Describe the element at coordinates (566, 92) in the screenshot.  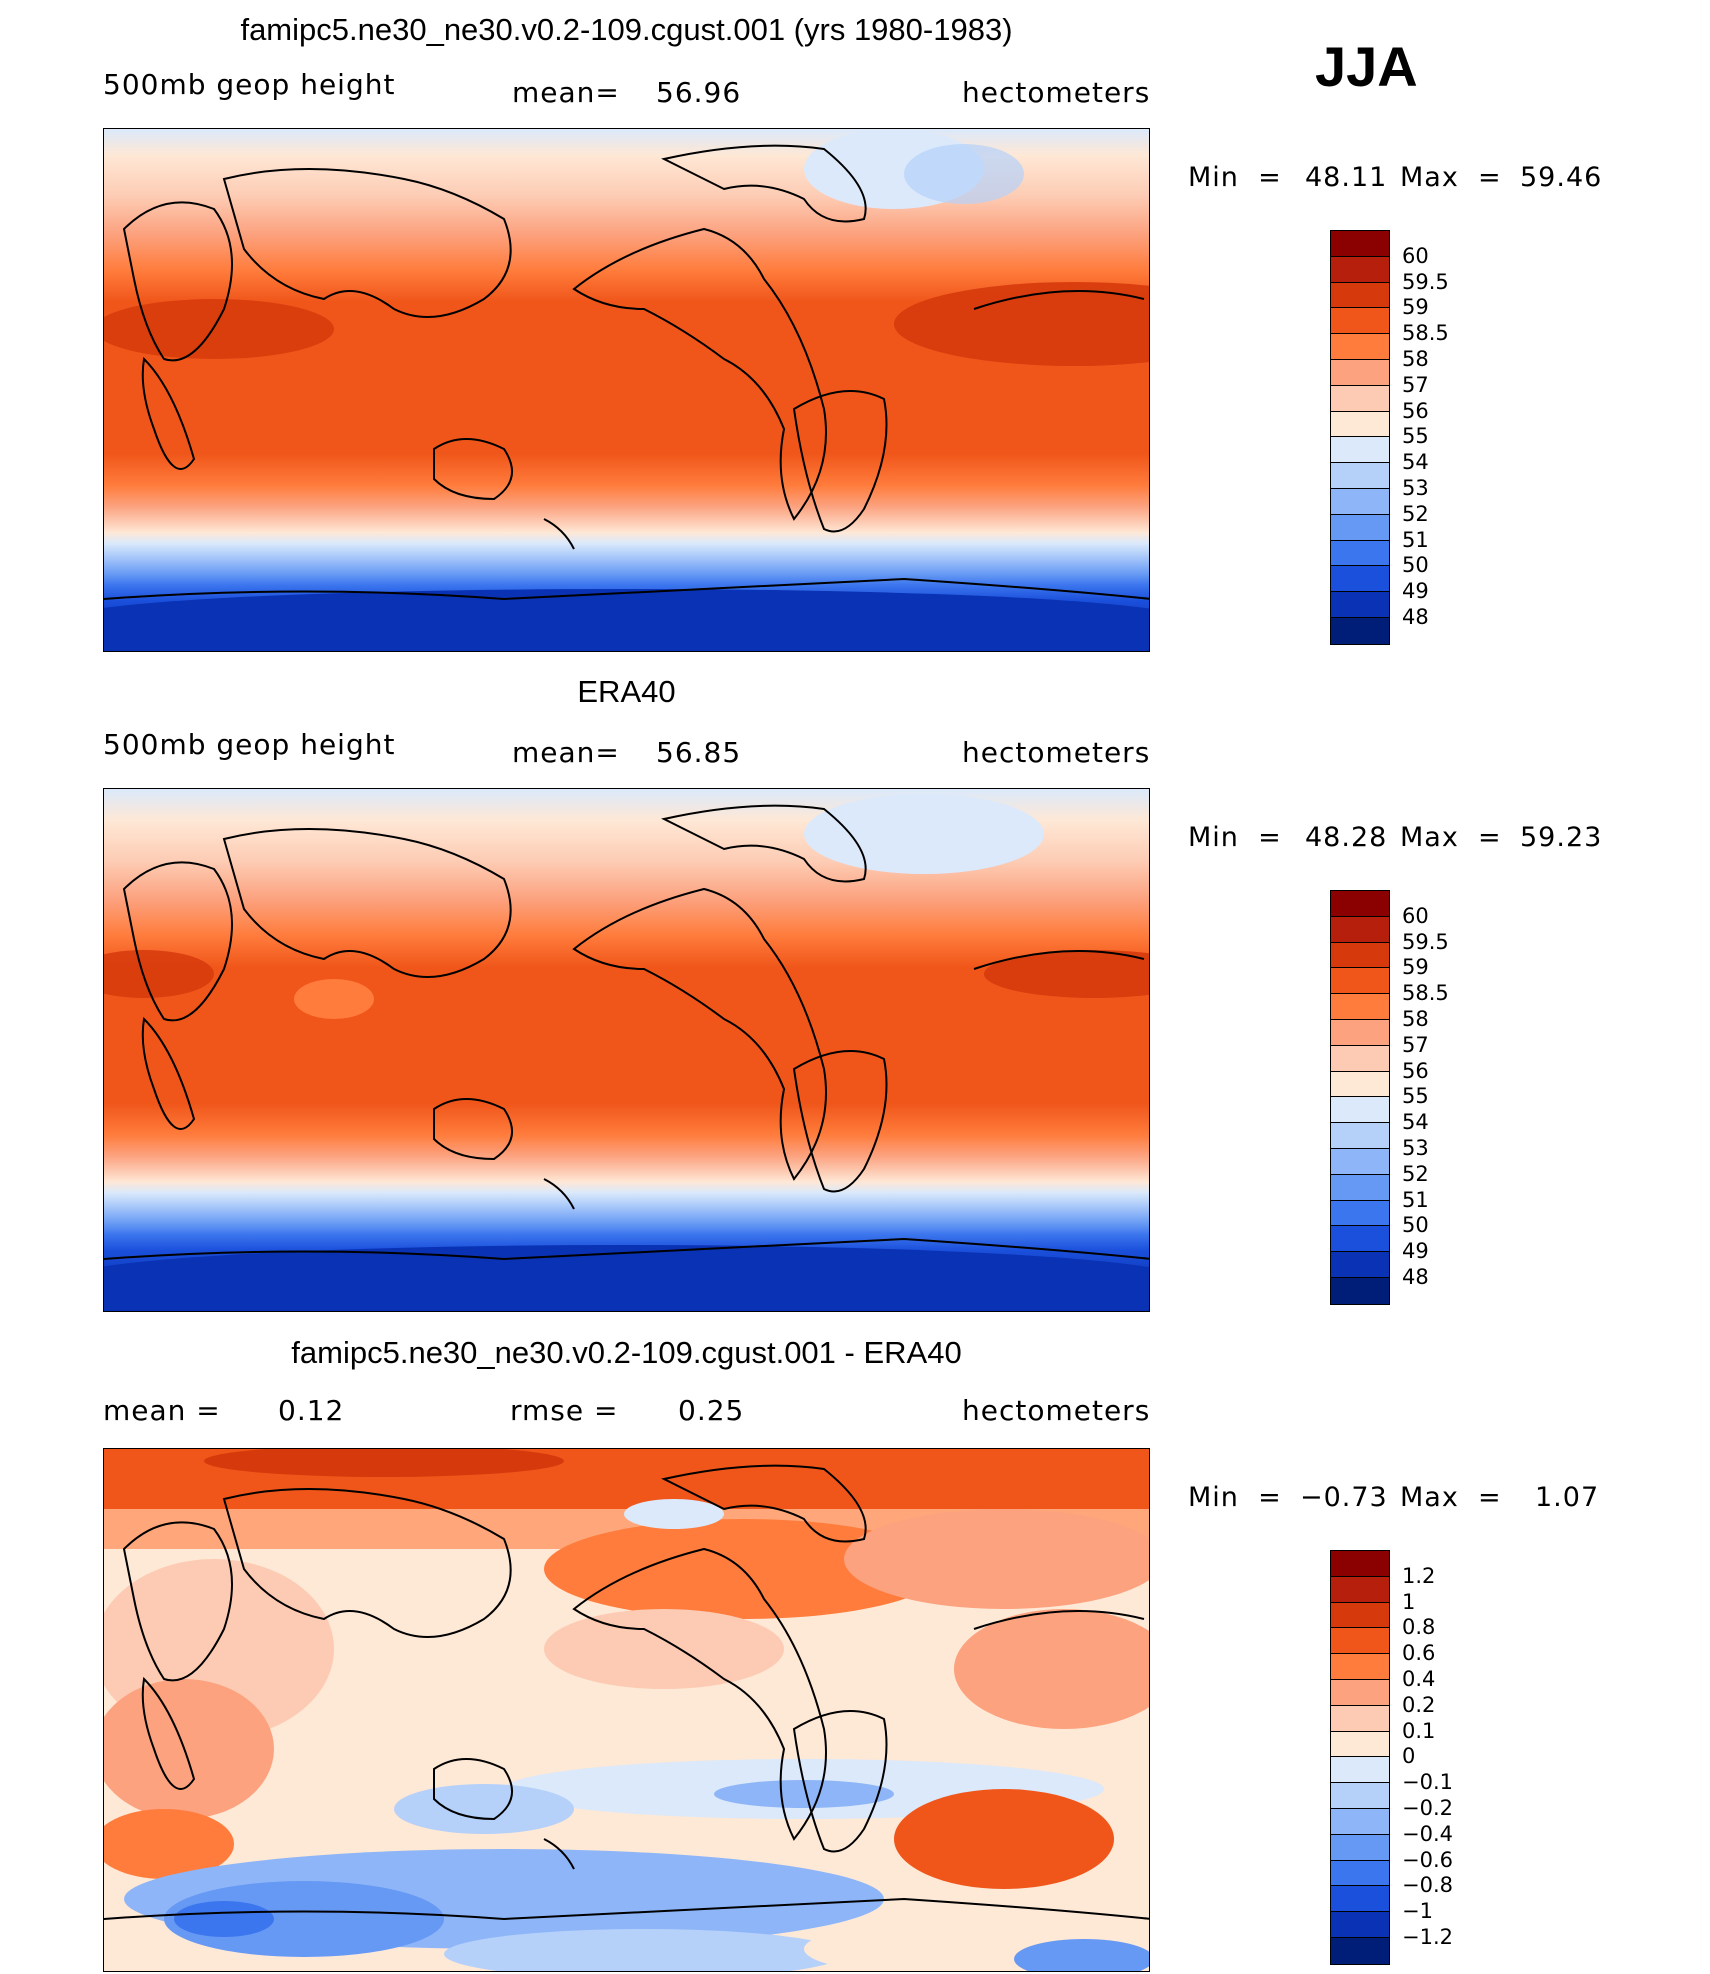
I see `panel-1-mean-label: mean=` at that location.